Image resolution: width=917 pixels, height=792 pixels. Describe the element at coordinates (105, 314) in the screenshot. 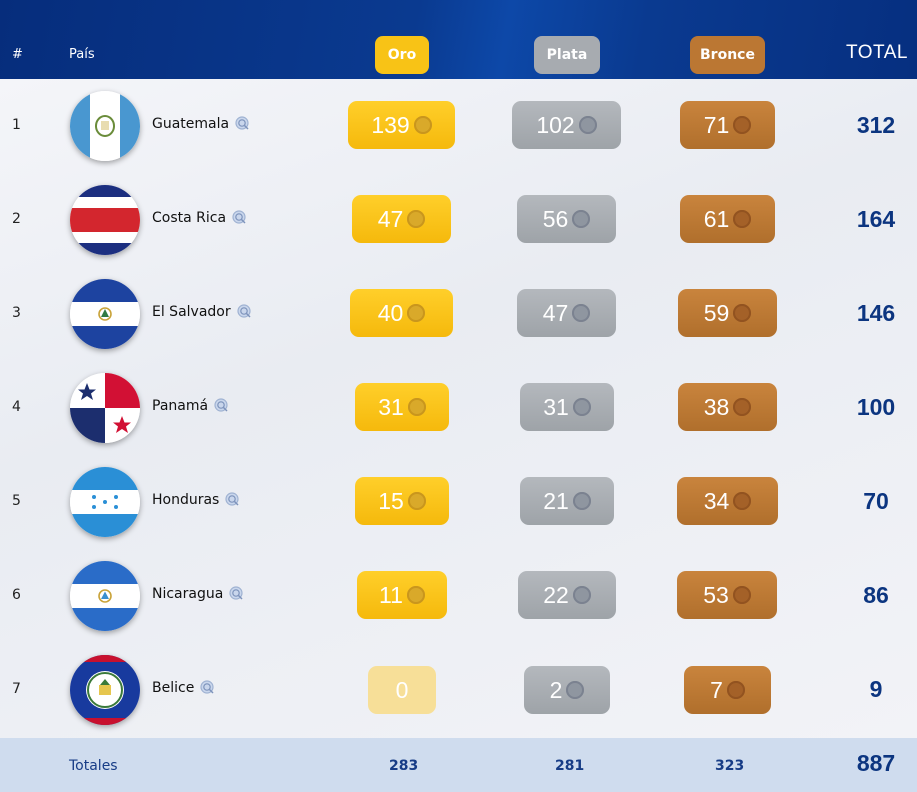

I see `el-salvador-flag-icon` at that location.